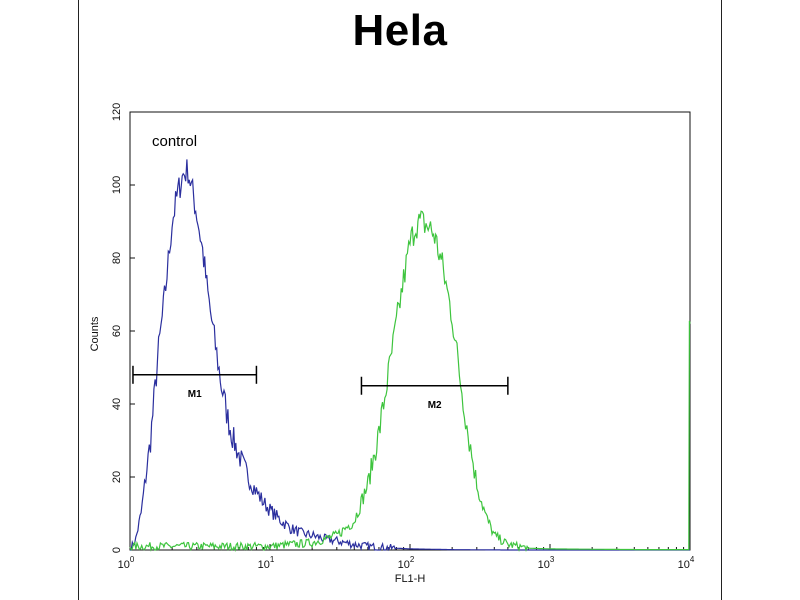 This screenshot has height=600, width=800. Describe the element at coordinates (272, 559) in the screenshot. I see `x-tick-exponent: 1` at that location.